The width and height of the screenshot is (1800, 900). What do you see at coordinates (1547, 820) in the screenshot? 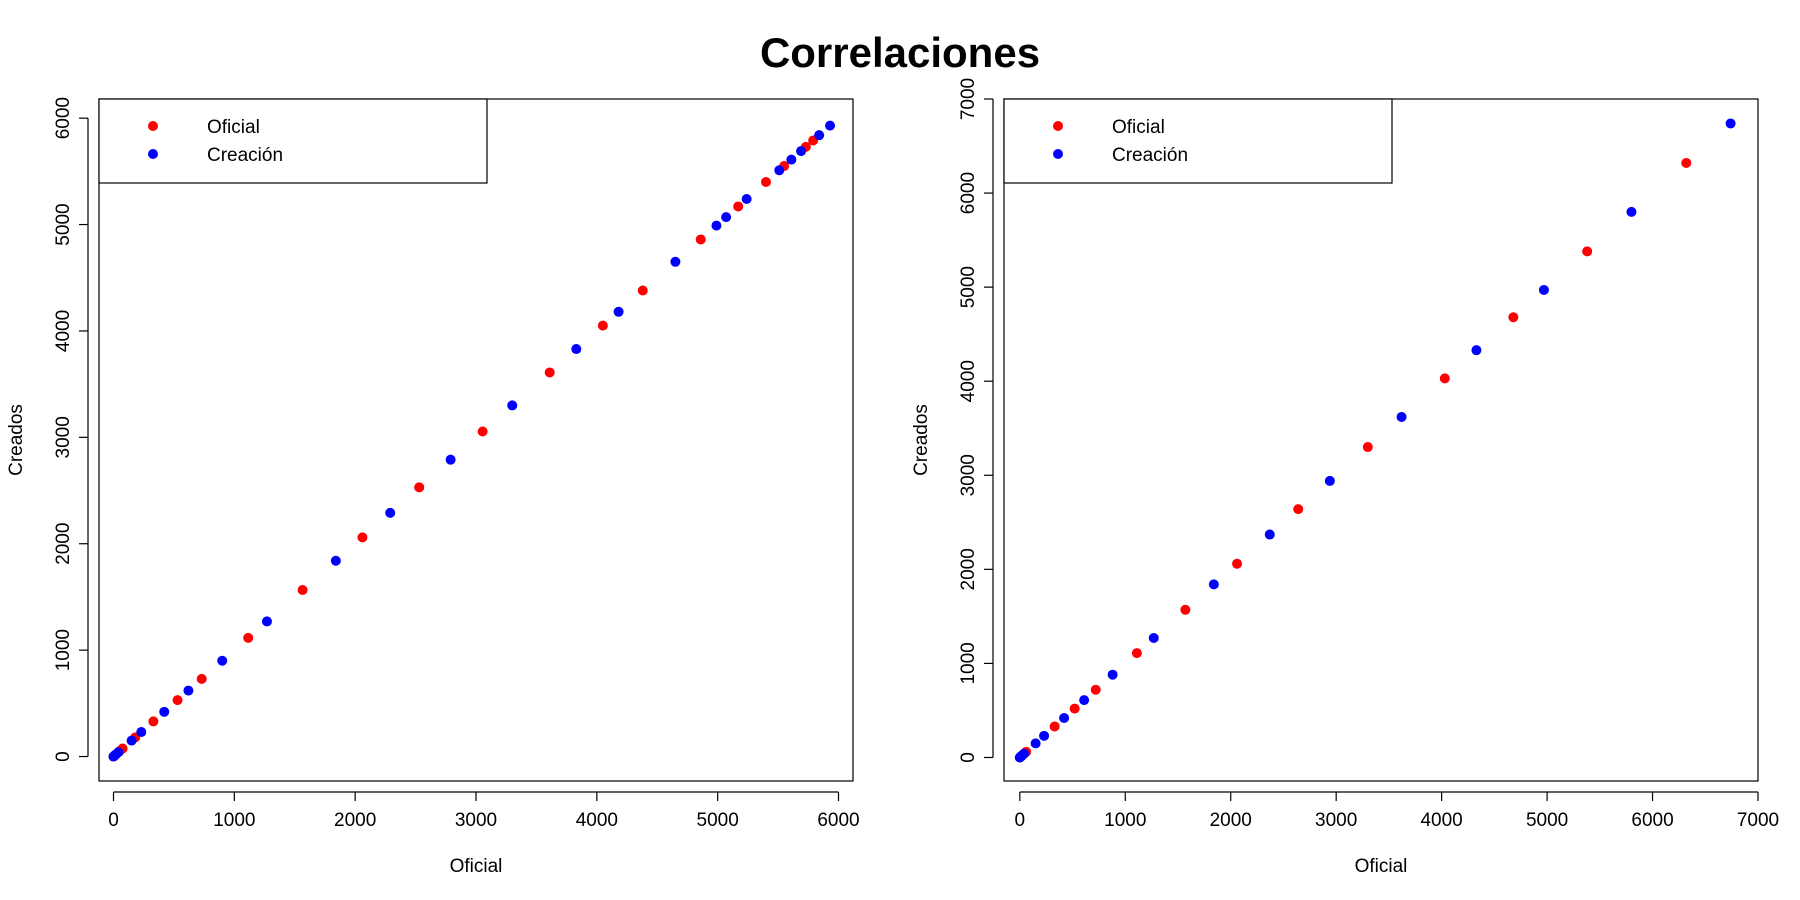
I see `x-tick-label: 5000` at bounding box center [1547, 820].